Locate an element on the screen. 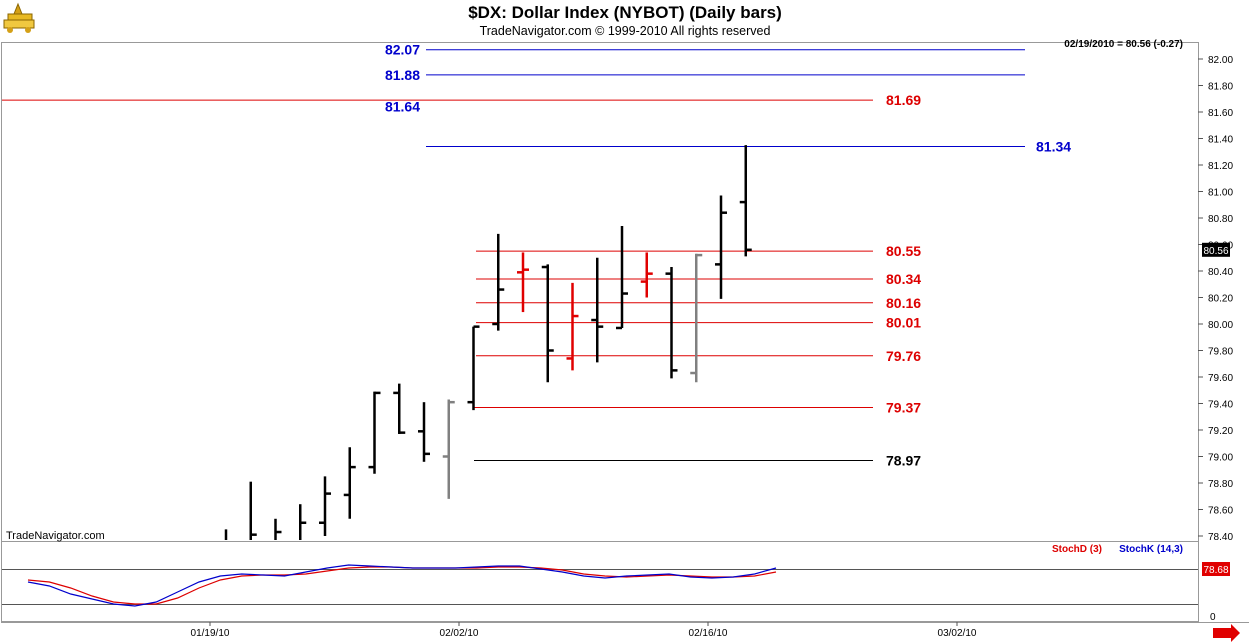 The width and height of the screenshot is (1250, 643). y-tick-label: 78.80 is located at coordinates (1220, 484).